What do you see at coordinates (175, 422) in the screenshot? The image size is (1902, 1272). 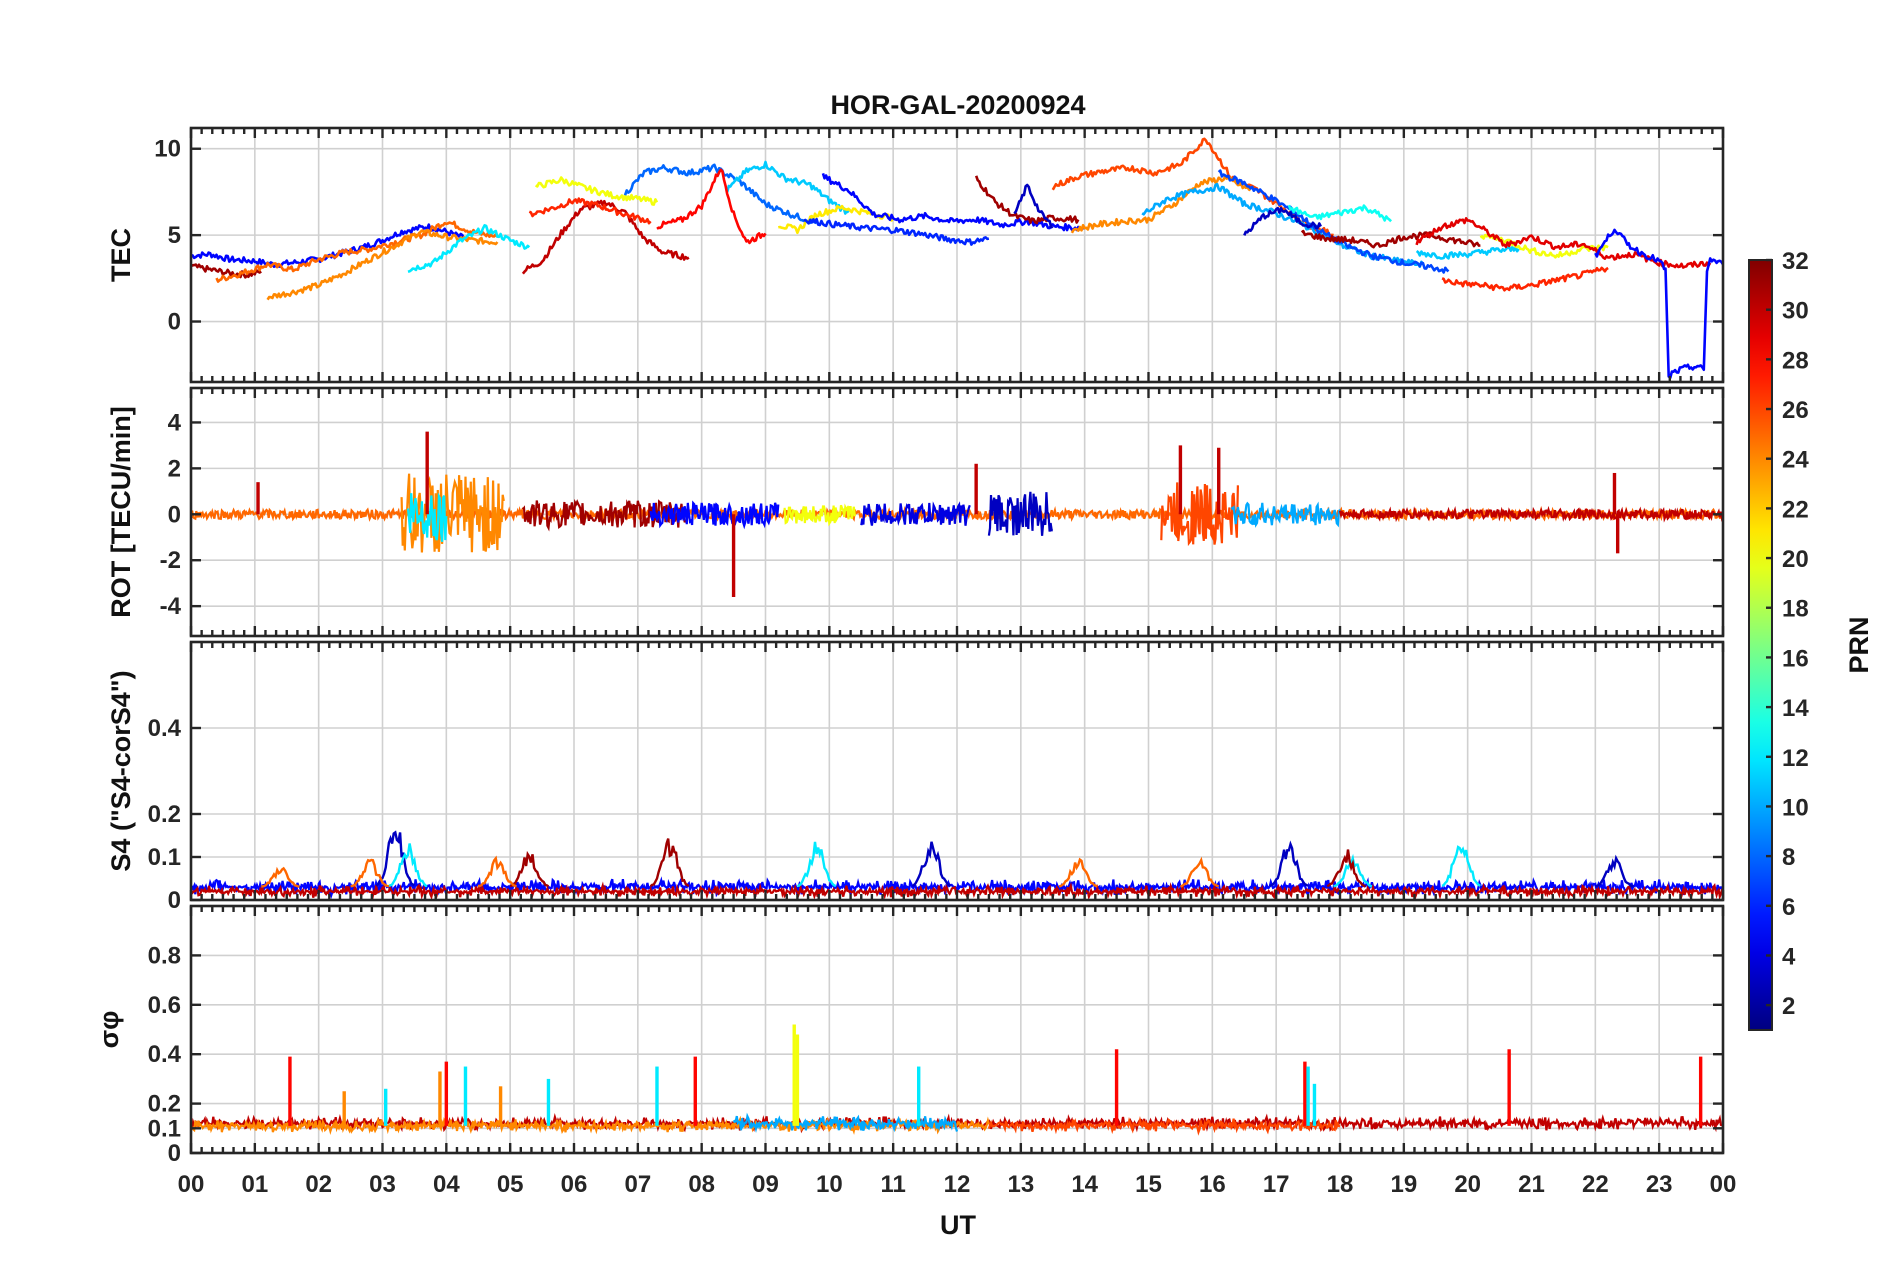 I see `y-tick-label: 4` at bounding box center [175, 422].